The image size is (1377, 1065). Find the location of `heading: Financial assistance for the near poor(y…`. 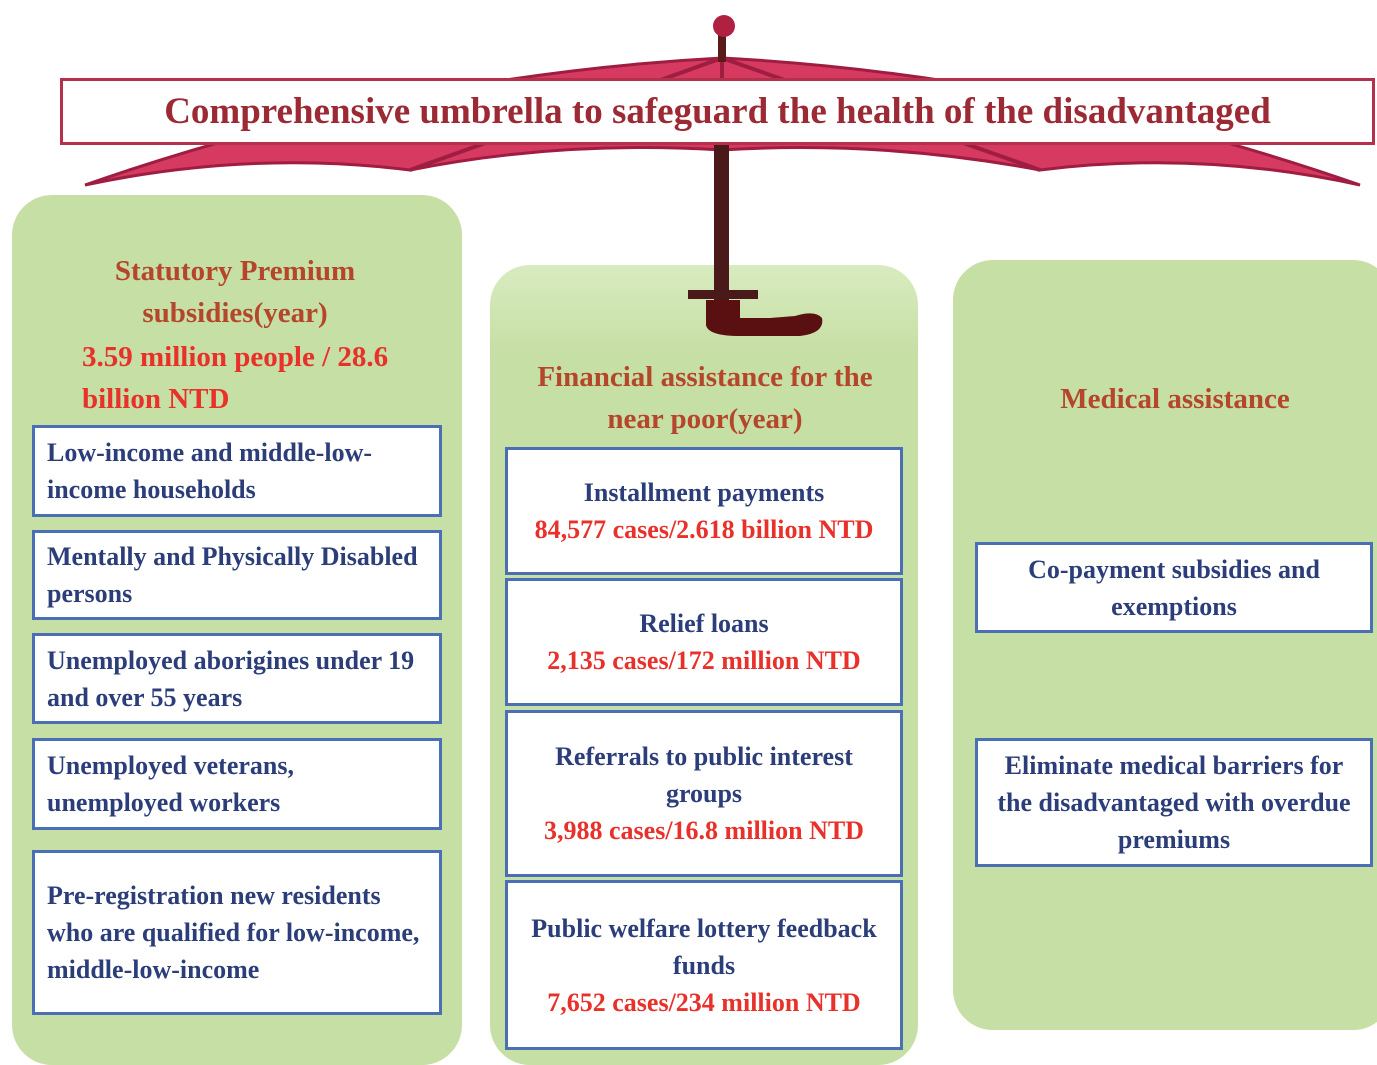

heading: Financial assistance for the near poor(y… is located at coordinates (705, 398).